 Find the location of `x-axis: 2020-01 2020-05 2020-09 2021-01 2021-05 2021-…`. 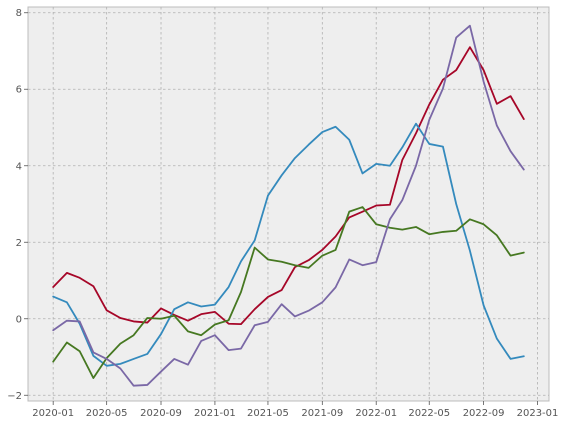

x-axis: 2020-01 2020-05 2020-09 2021-01 2021-05 2021-… is located at coordinates (295, 410).